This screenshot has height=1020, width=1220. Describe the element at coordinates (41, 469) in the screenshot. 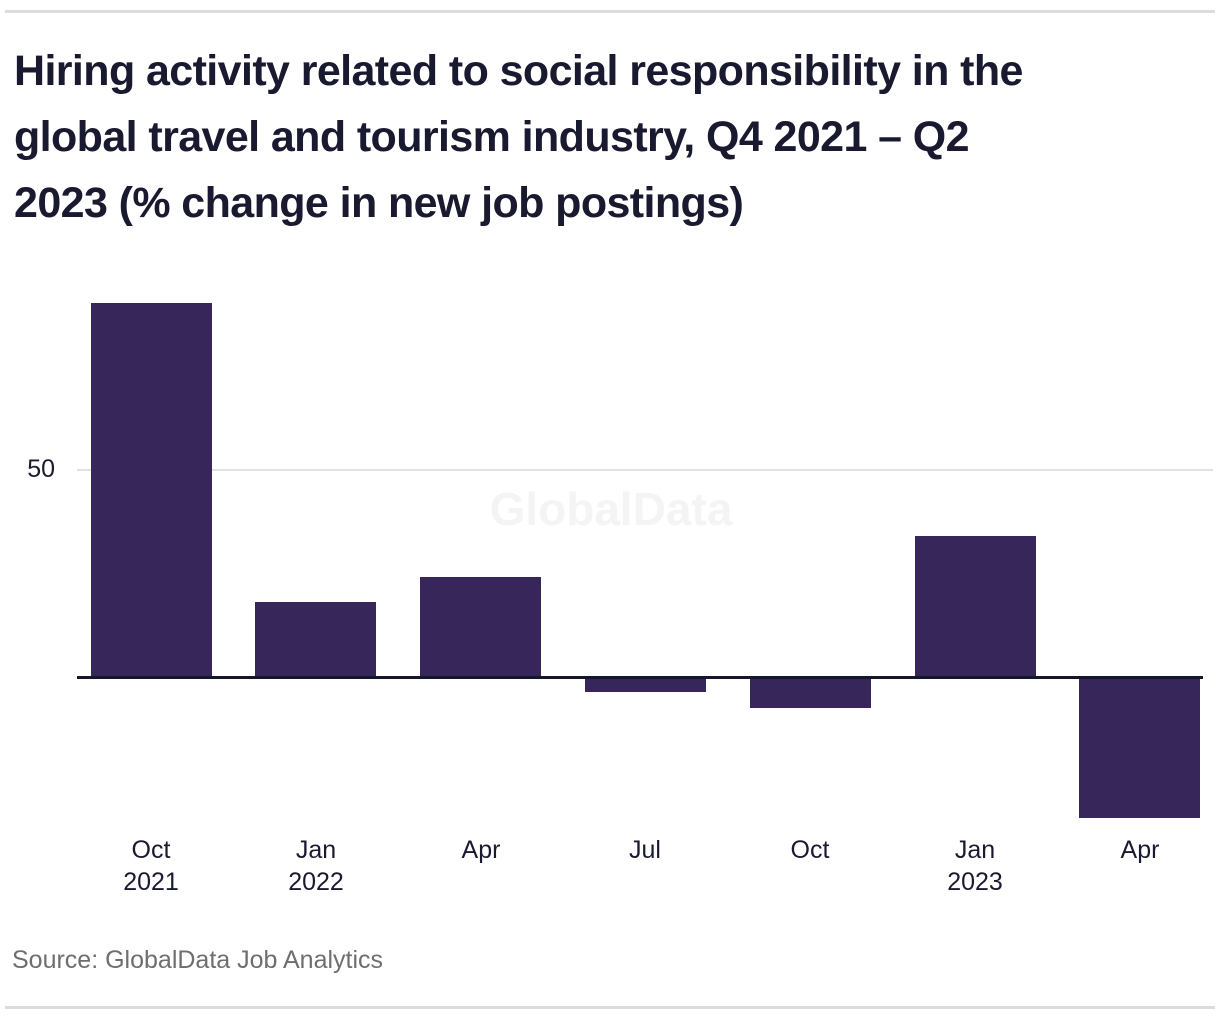

I see `y-axis-tick-label: 50` at that location.